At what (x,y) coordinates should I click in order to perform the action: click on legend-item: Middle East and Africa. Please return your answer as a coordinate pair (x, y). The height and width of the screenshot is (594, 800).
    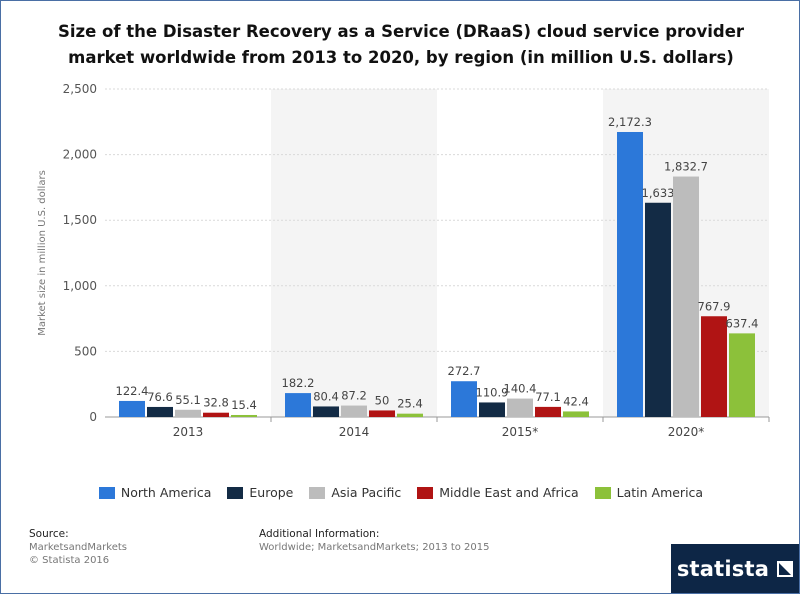
    Looking at the image, I should click on (498, 492).